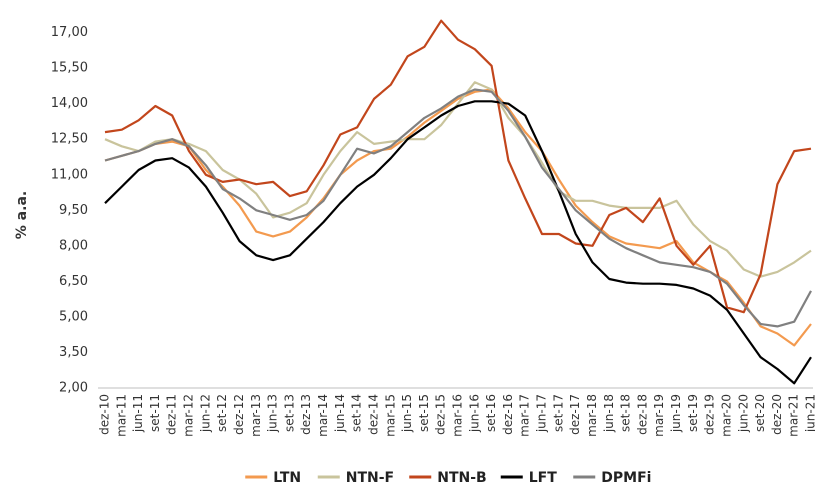 This screenshot has height=488, width=815. Describe the element at coordinates (693, 413) in the screenshot. I see `x-tick-label: set-19` at that location.